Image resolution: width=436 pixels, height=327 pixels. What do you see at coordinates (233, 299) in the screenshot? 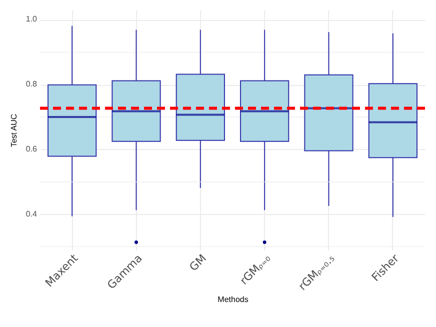
I see `x-axis-title: Methods` at bounding box center [233, 299].